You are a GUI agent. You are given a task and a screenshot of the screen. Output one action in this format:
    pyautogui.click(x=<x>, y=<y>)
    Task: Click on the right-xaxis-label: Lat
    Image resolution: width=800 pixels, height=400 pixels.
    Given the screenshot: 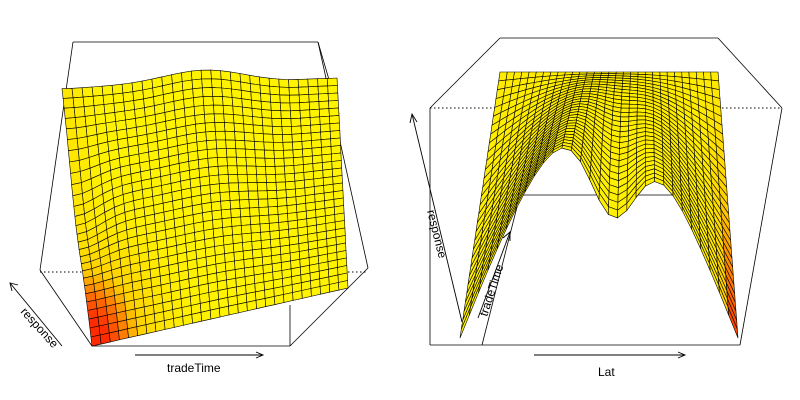 What is the action you would take?
    pyautogui.click(x=606, y=372)
    